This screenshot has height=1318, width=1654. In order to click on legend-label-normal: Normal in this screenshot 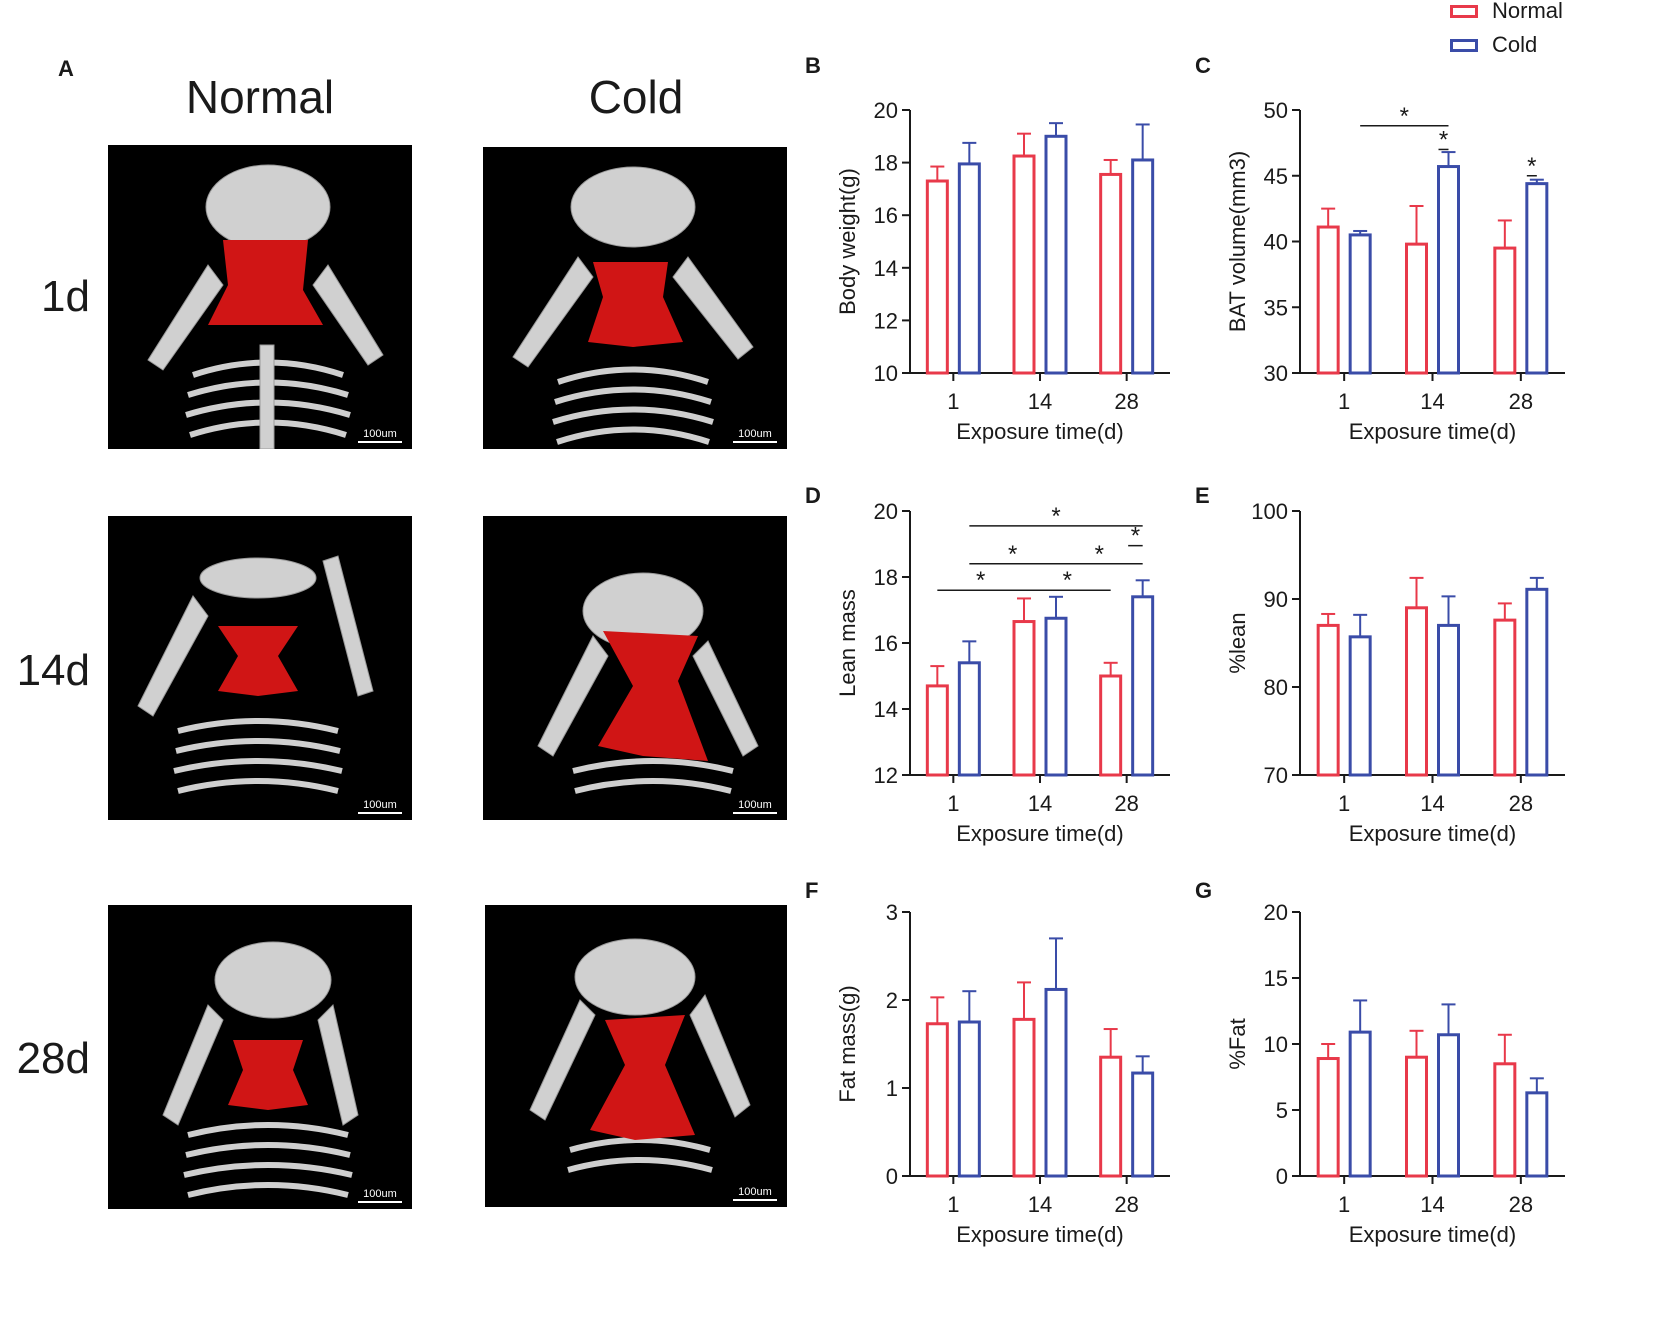, I will do `click(1527, 11)`.